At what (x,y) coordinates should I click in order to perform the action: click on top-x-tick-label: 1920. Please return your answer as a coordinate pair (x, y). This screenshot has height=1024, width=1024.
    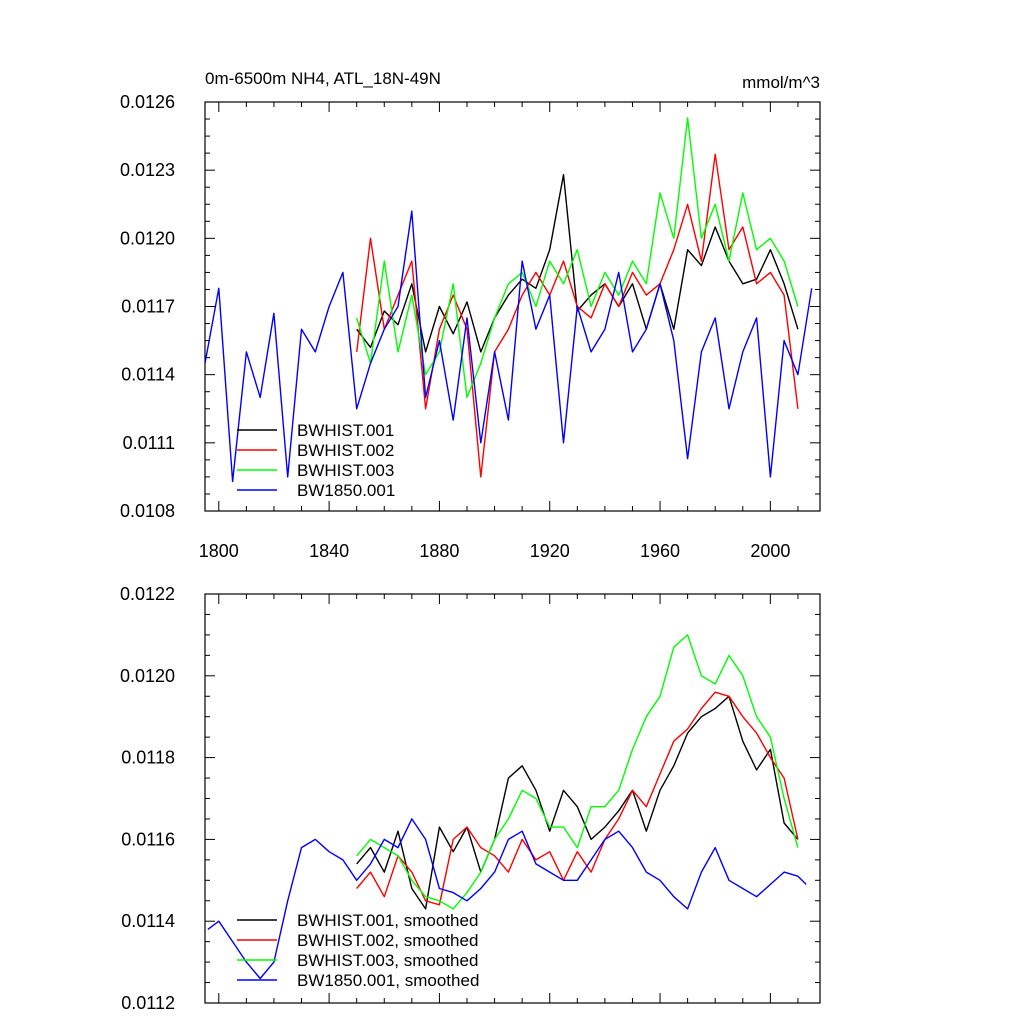
    Looking at the image, I should click on (550, 551).